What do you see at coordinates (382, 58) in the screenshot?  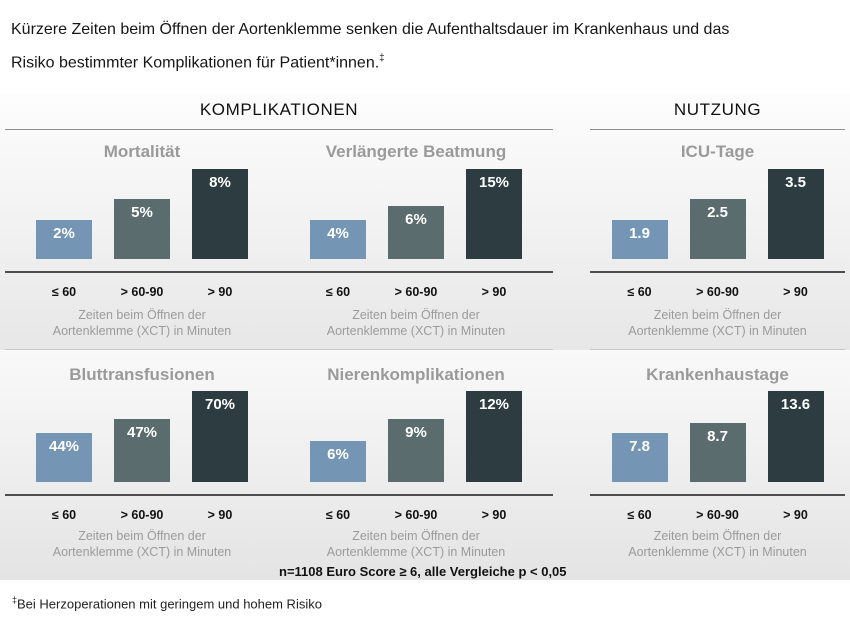 I see `footnote-mark-ref: ‡` at bounding box center [382, 58].